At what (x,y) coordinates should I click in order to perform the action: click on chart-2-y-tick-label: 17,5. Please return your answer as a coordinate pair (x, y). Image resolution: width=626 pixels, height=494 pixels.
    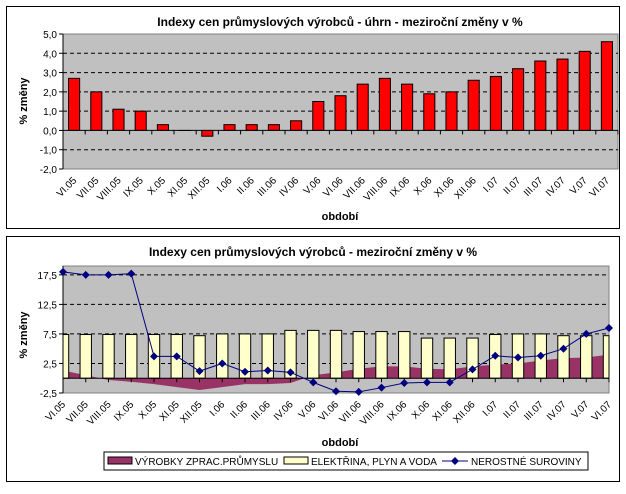
    Looking at the image, I should click on (48, 276).